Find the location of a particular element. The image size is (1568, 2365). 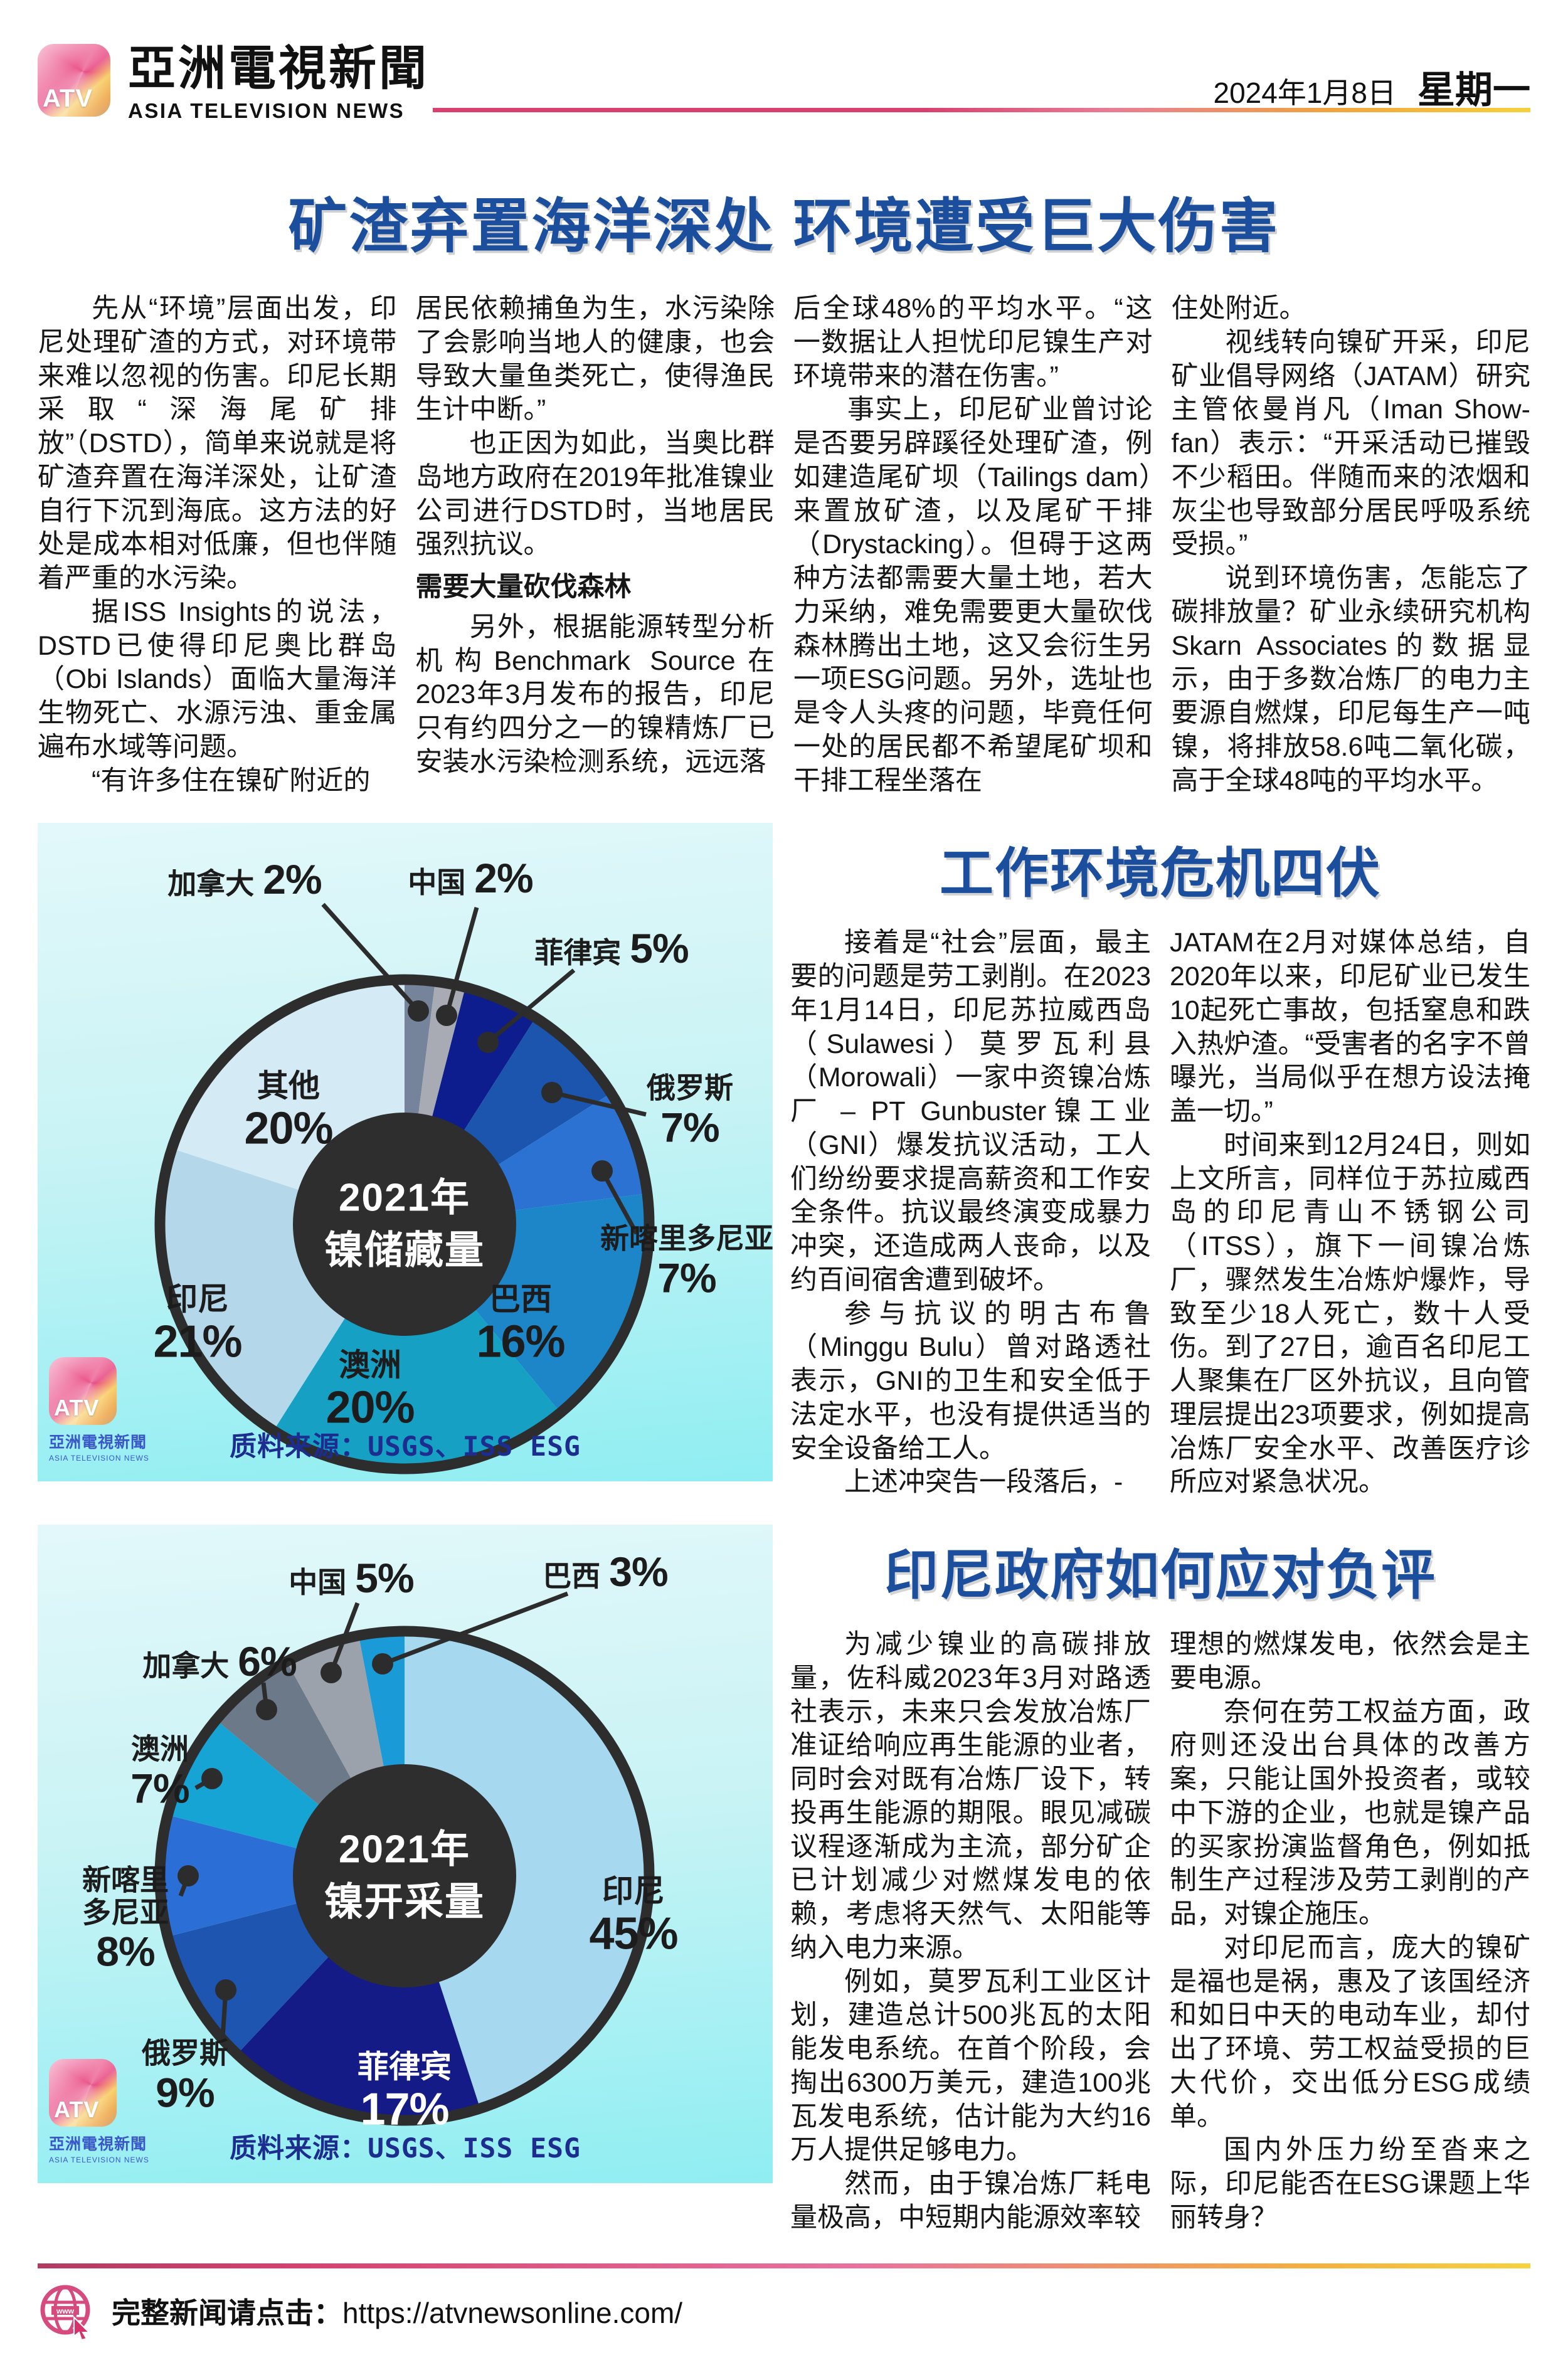

pie-center-title: 2021年 镍储藏量 is located at coordinates (404, 1224).